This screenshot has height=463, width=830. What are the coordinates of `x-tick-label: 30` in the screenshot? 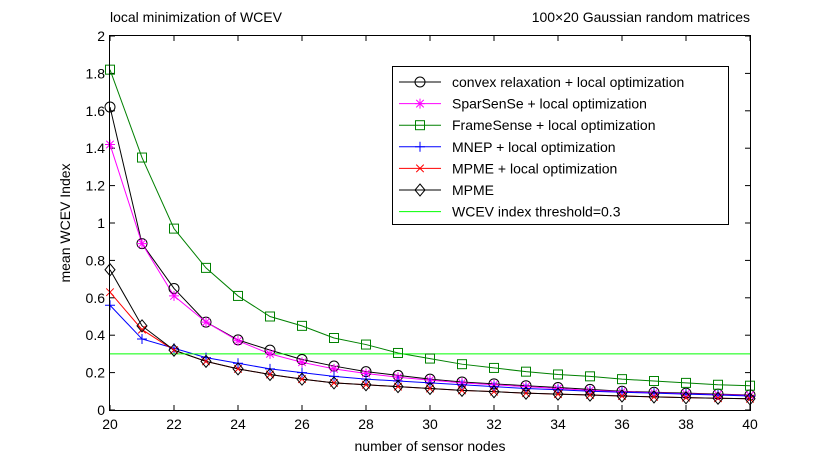 It's located at (430, 424).